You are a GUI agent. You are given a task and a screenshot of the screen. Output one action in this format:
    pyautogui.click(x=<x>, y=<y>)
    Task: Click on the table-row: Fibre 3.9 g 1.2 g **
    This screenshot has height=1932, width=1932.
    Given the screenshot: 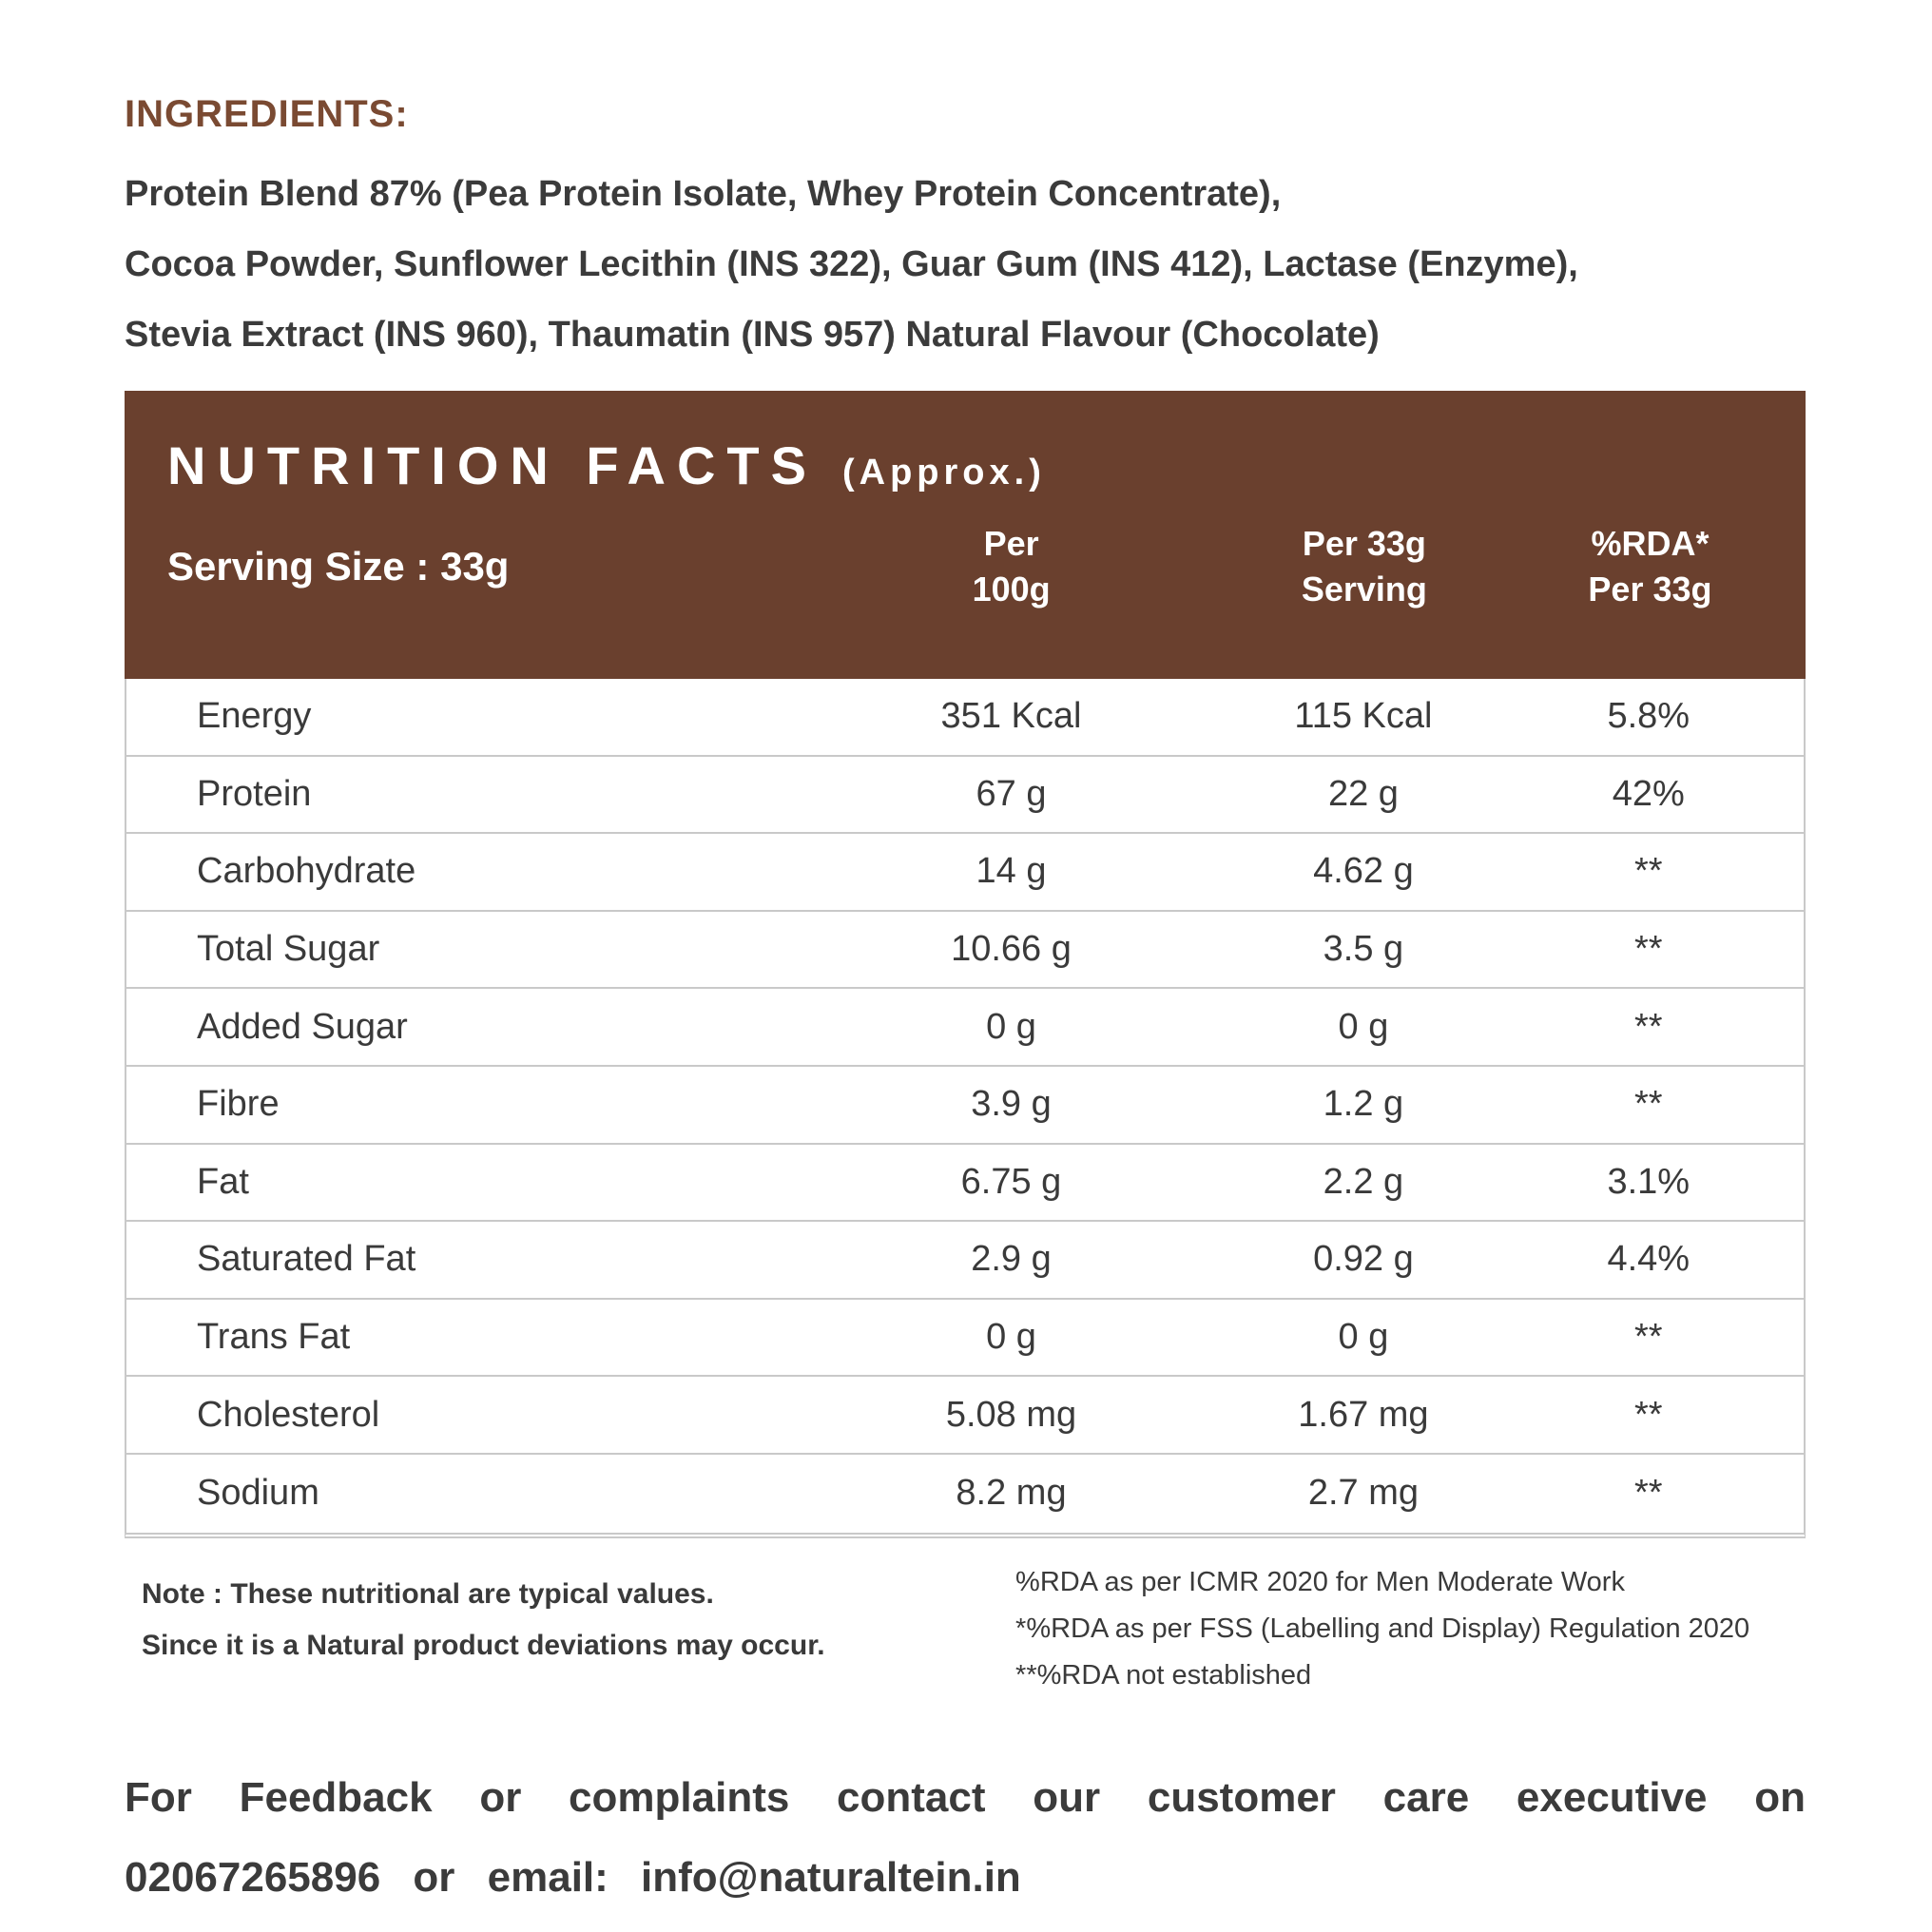 What is the action you would take?
    pyautogui.click(x=965, y=1106)
    